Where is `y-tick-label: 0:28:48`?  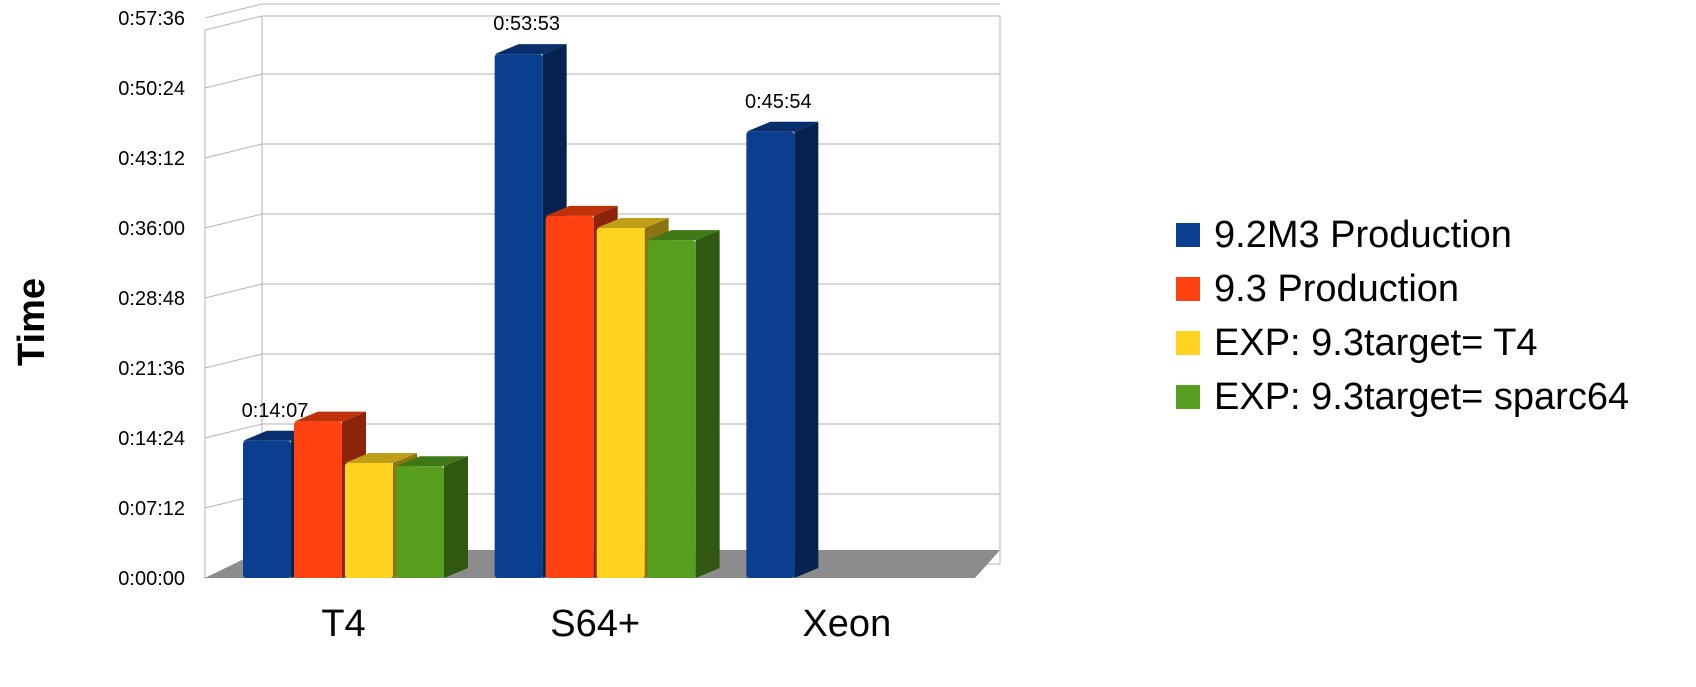 y-tick-label: 0:28:48 is located at coordinates (151, 299).